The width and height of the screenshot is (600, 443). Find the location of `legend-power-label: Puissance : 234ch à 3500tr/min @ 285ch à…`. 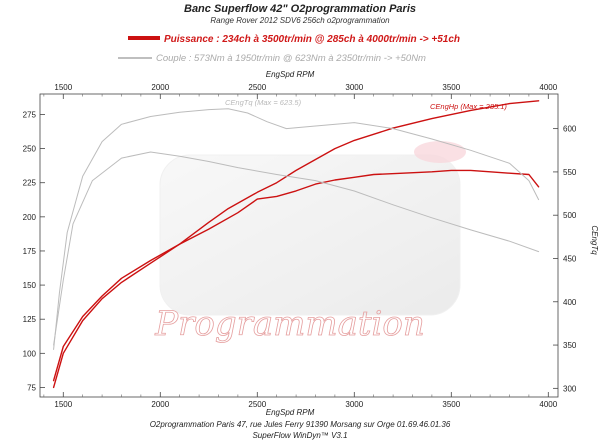

legend-power-label: Puissance : 234ch à 3500tr/min @ 285ch à… is located at coordinates (312, 39).